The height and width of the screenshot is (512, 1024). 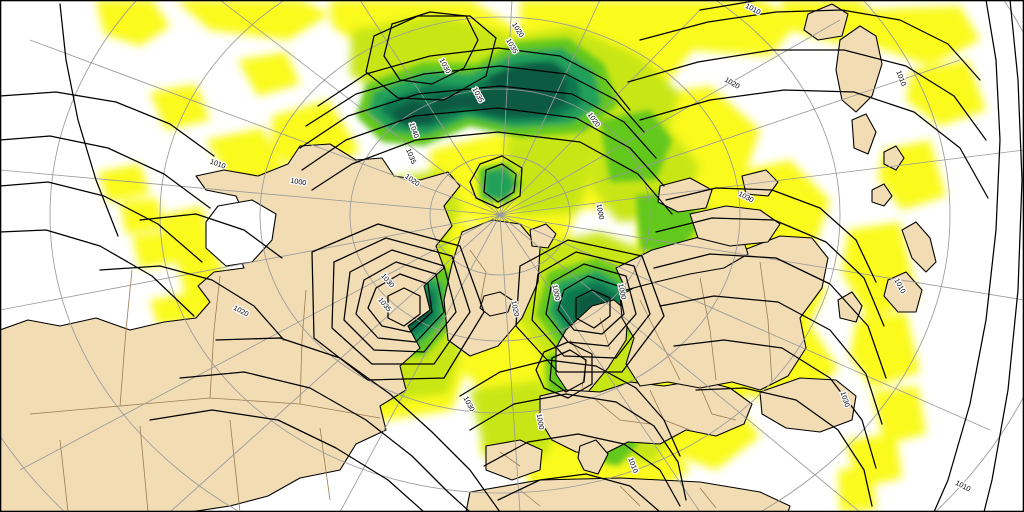 I want to click on land-iberia, so click(x=514, y=460).